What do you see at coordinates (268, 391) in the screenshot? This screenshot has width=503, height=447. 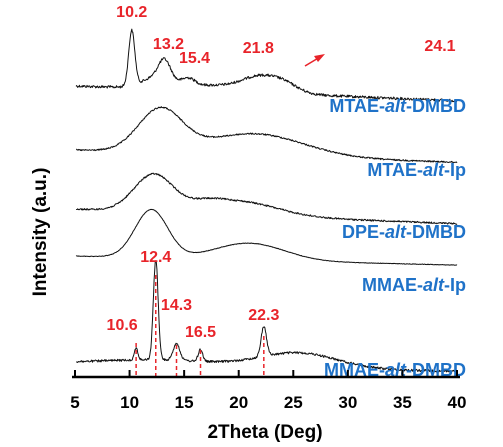 I see `x-axis: 5 10 15 20 25 30 35 40` at bounding box center [268, 391].